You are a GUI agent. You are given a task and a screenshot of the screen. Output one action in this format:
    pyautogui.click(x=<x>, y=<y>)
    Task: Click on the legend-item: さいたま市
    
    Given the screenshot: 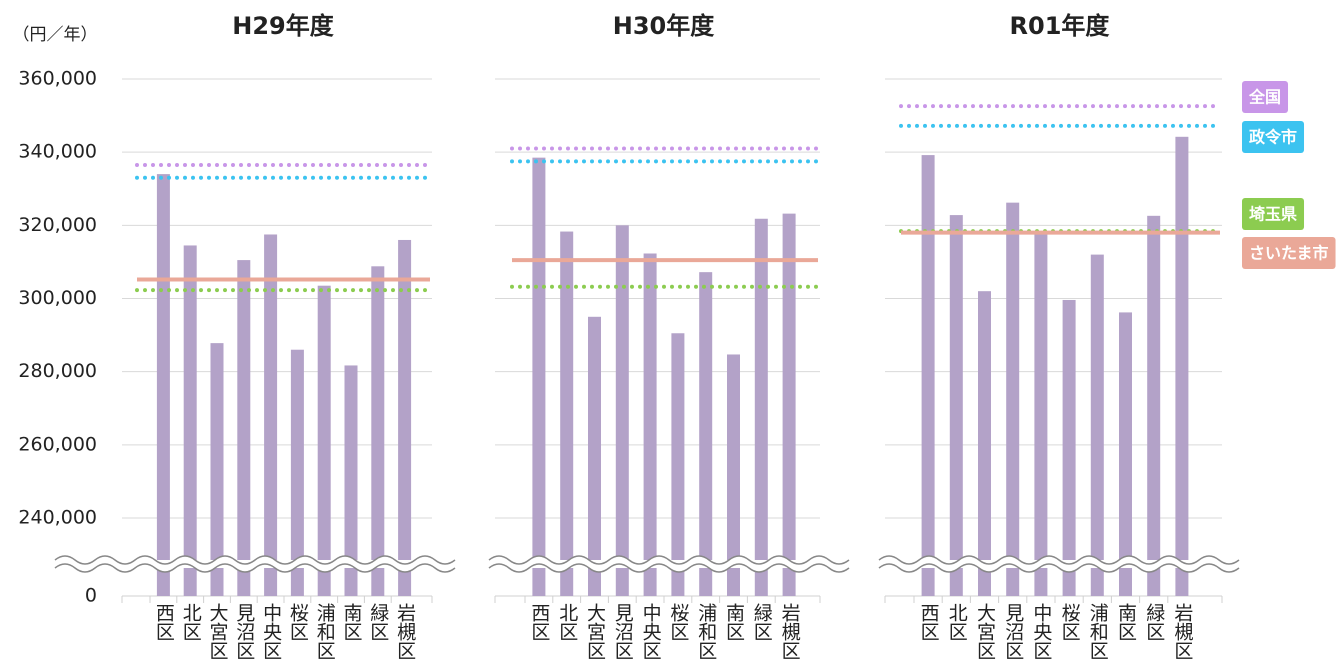 What is the action you would take?
    pyautogui.click(x=1289, y=253)
    